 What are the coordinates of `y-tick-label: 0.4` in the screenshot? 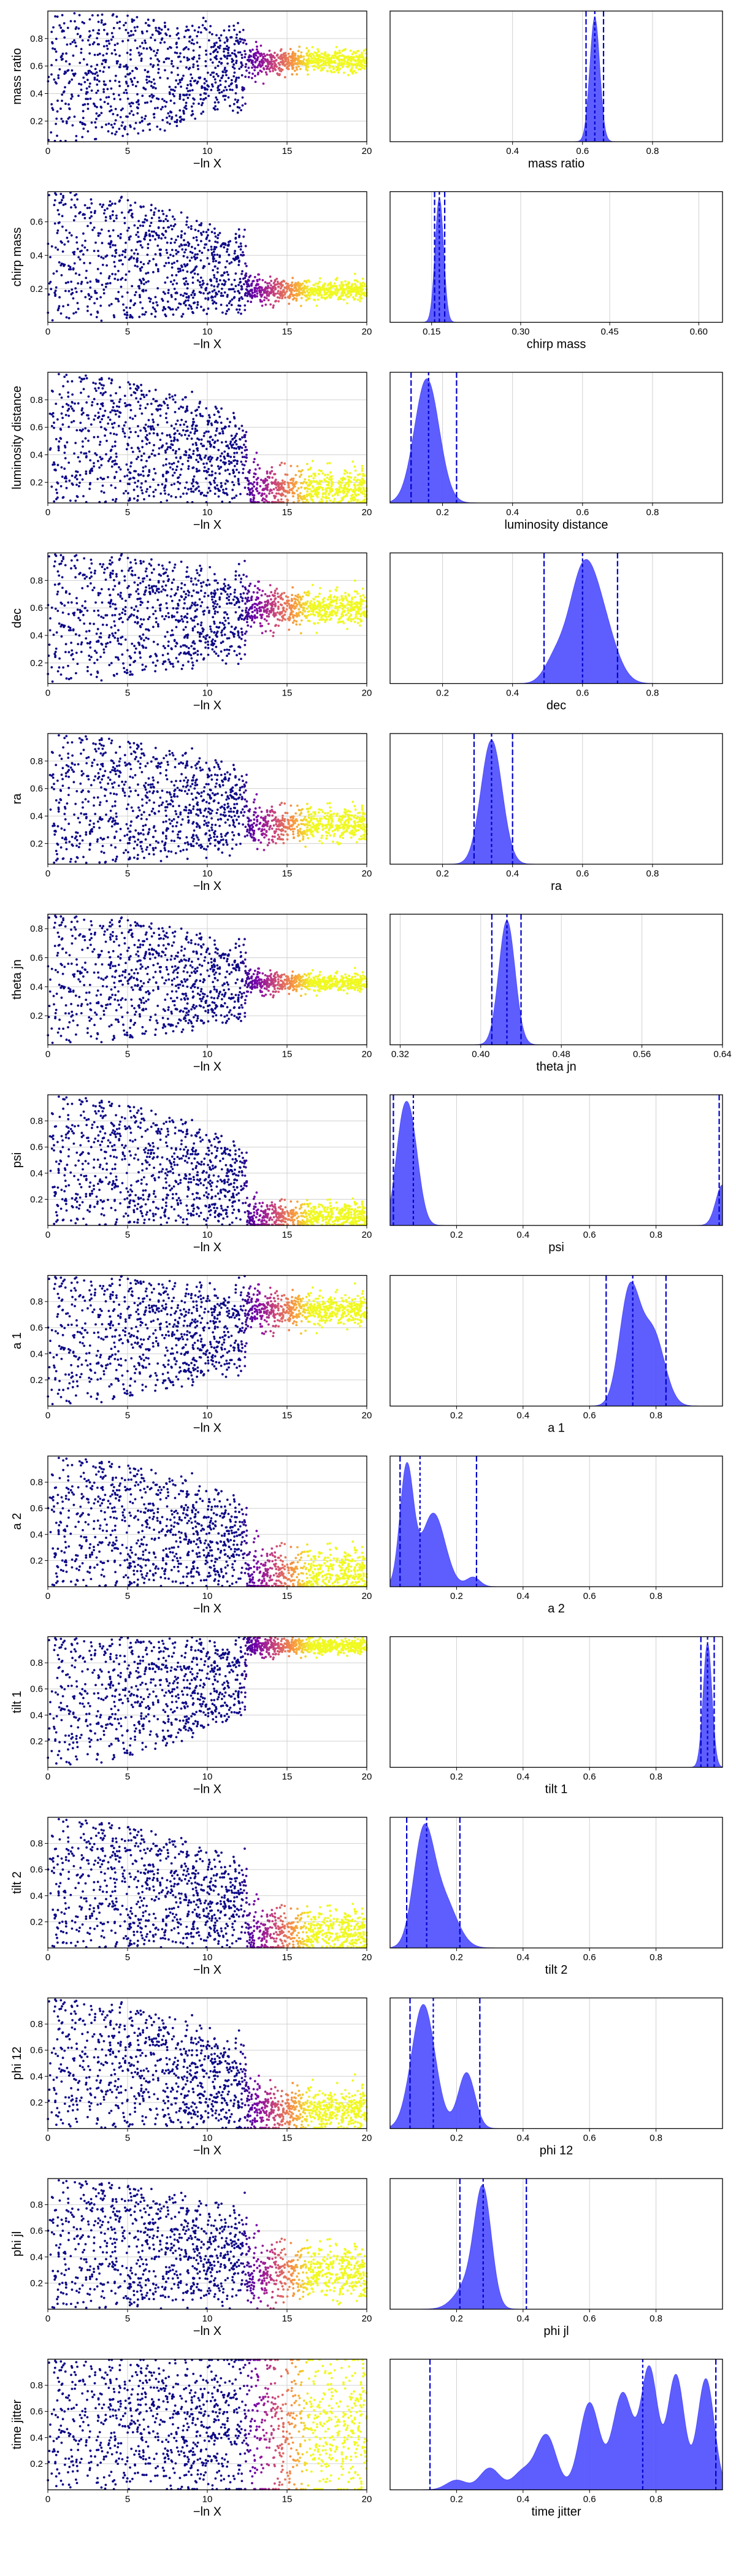 It's located at (36, 255).